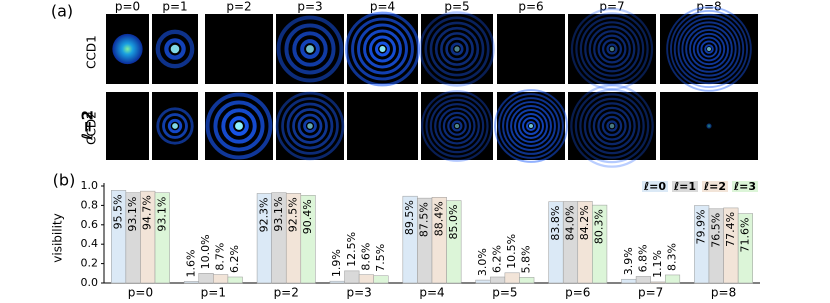 The height and width of the screenshot is (303, 830). I want to click on y-tick-label: 0.4, so click(90, 243).